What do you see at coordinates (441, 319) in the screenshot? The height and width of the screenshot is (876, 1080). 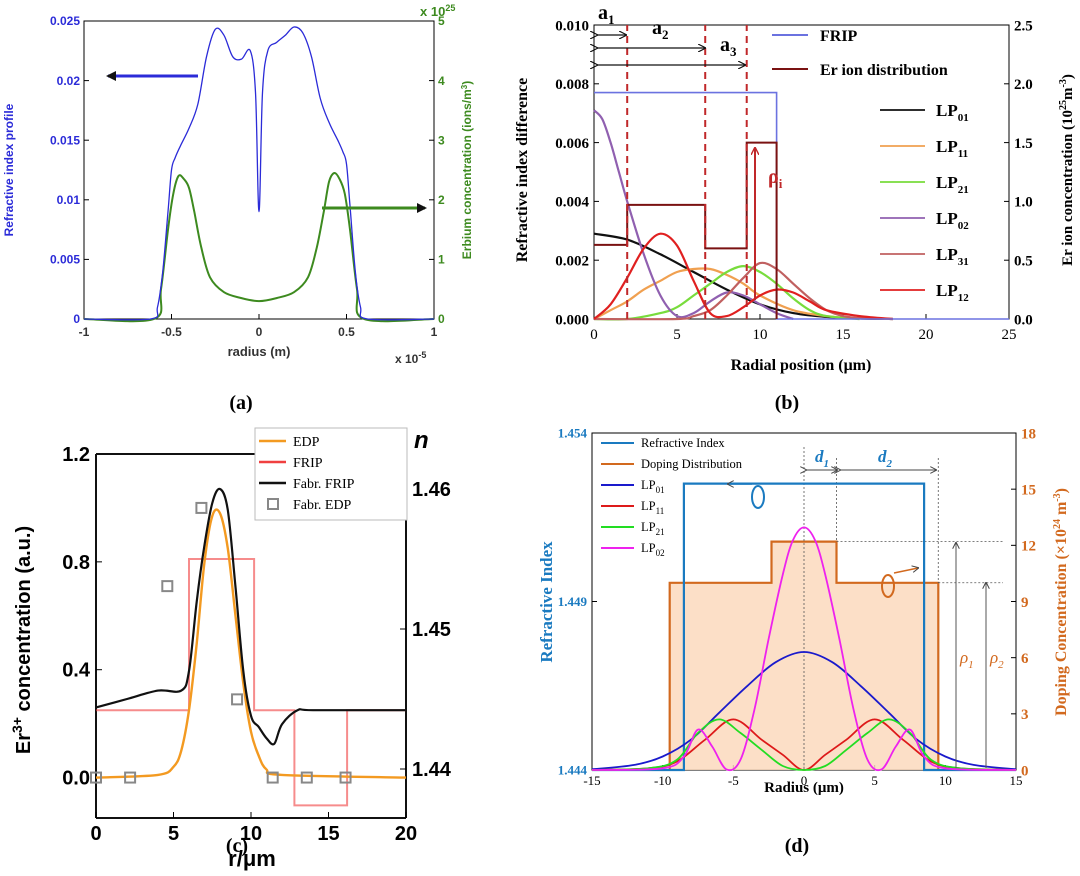 I see `y2-tick-label: 0` at bounding box center [441, 319].